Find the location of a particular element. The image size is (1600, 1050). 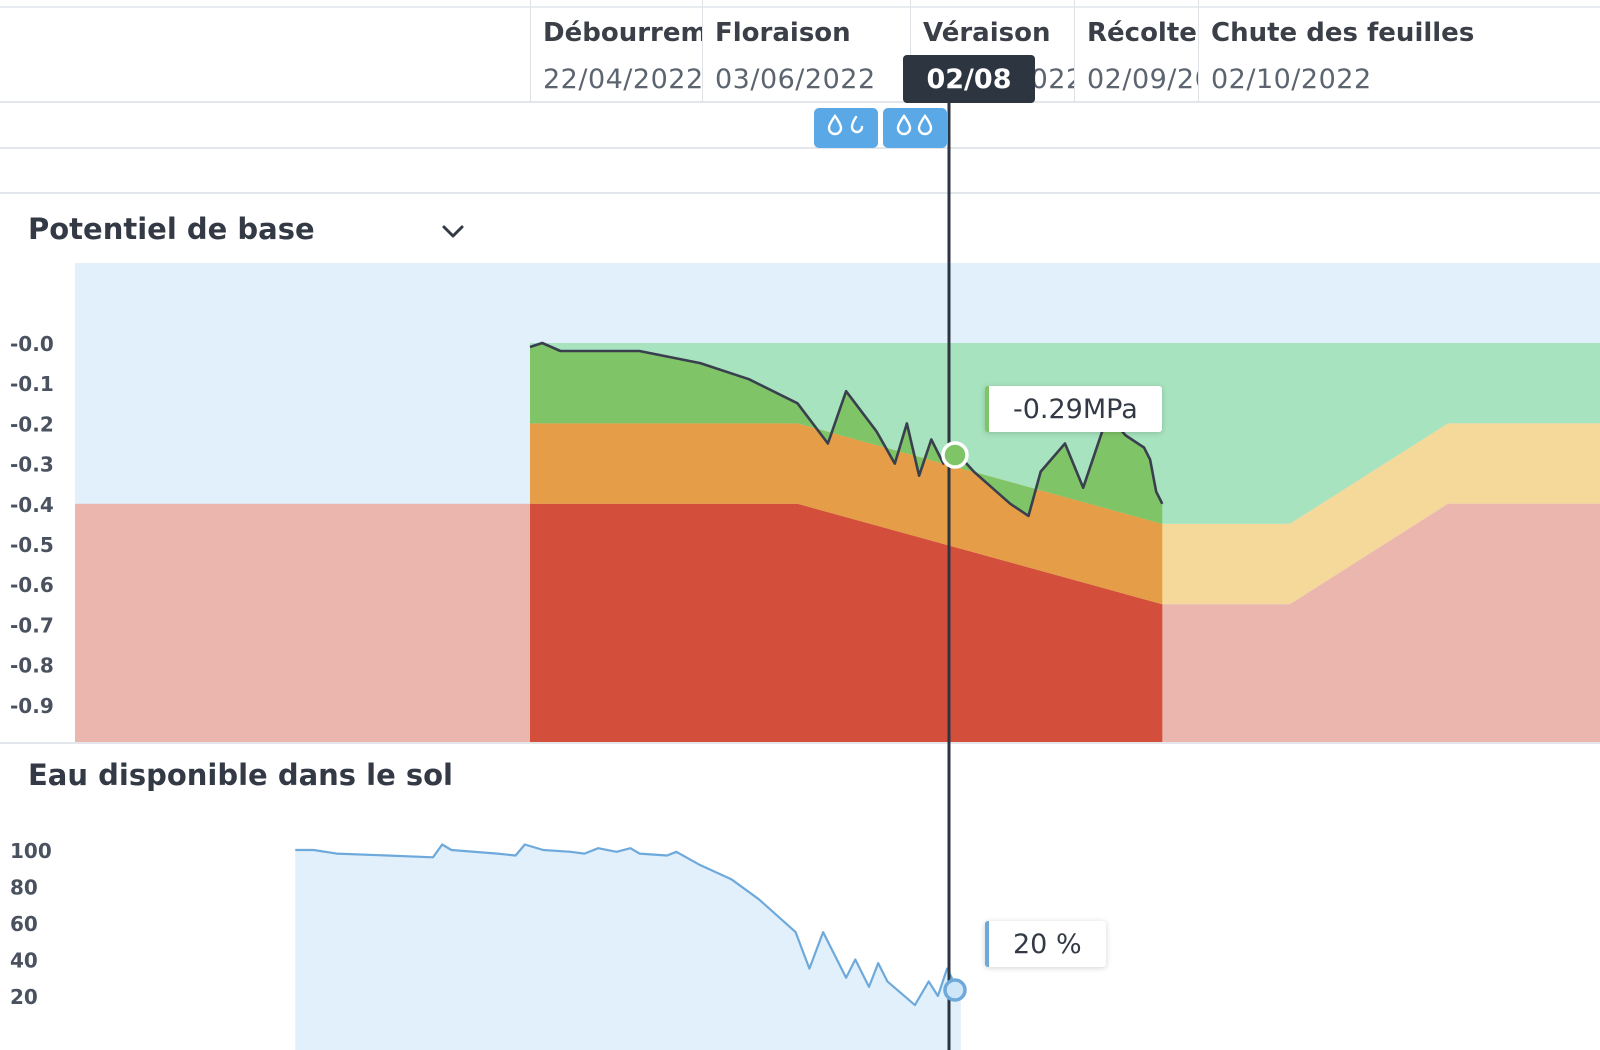

phase-date: 03/06/2022 is located at coordinates (795, 79).